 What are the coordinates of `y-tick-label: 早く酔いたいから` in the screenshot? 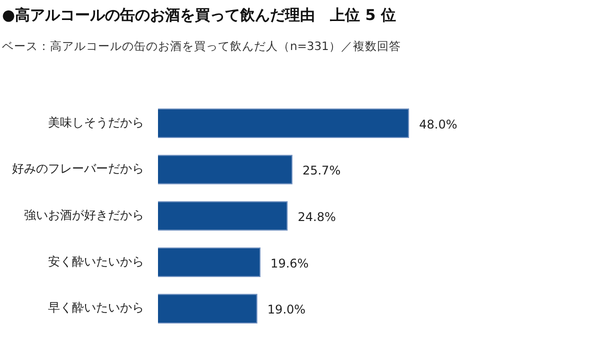 It's located at (96, 307).